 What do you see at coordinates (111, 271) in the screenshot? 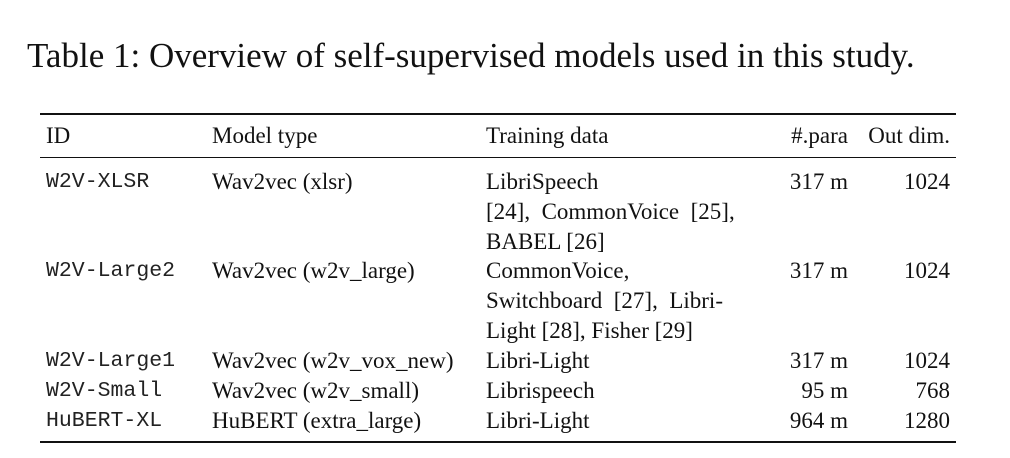
I see `row-2-id: W2V-Large2` at bounding box center [111, 271].